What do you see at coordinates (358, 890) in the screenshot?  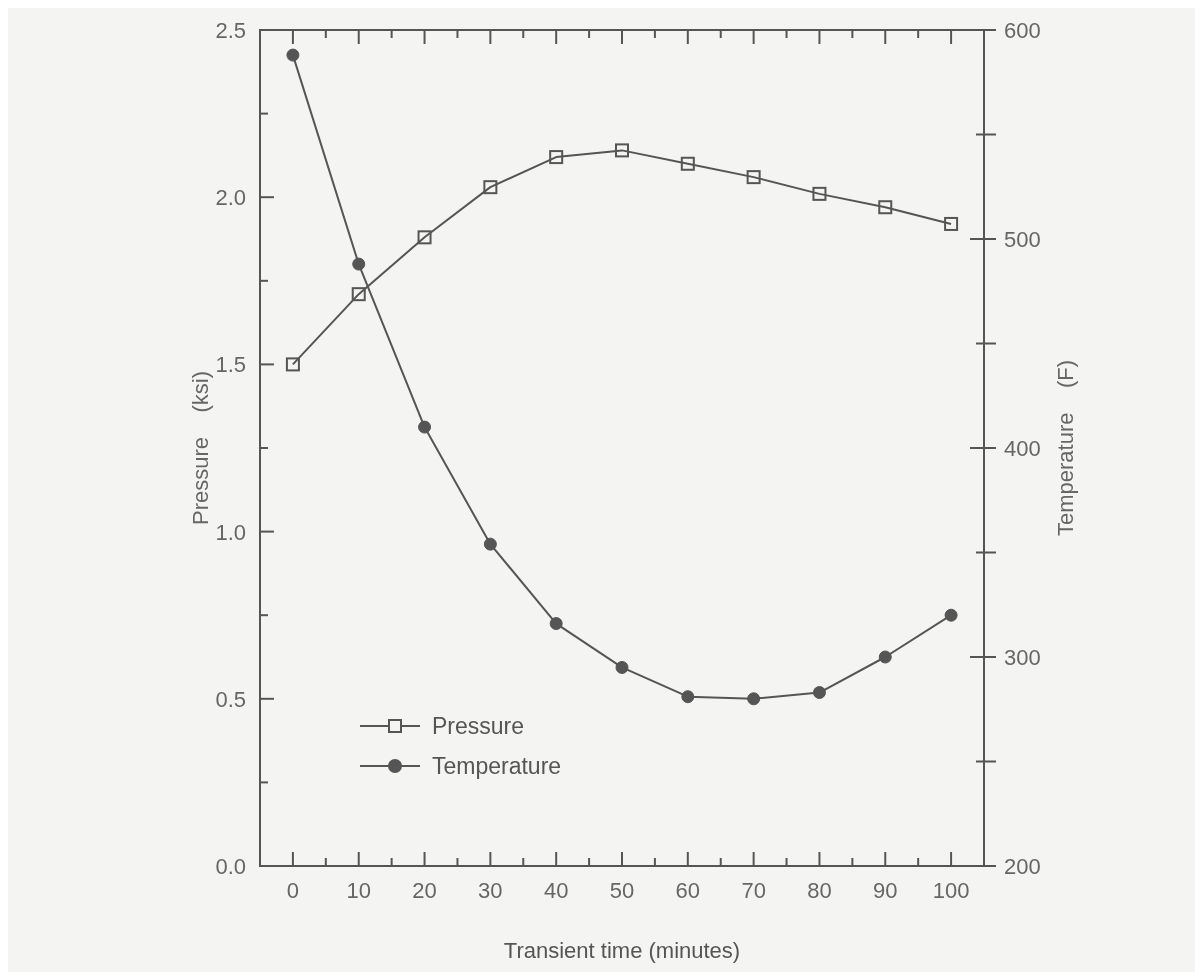 I see `x-tick-label: 10` at bounding box center [358, 890].